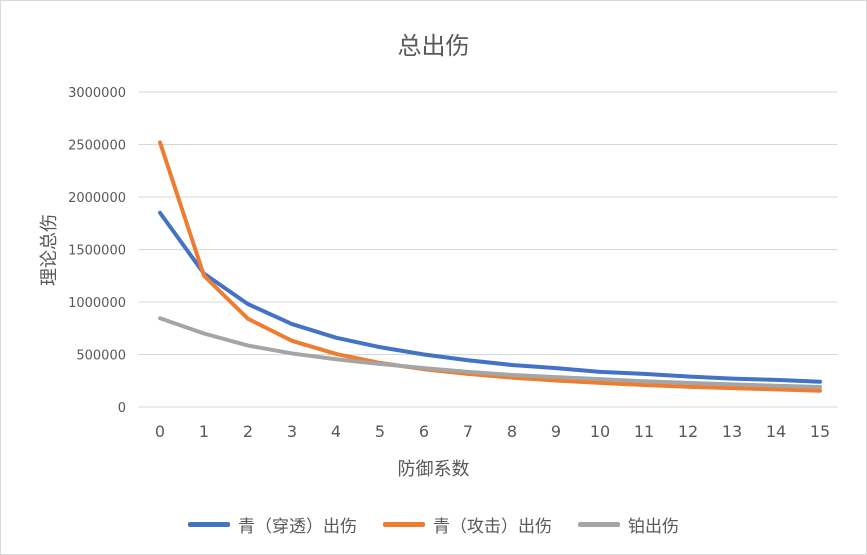 The image size is (867, 555). Describe the element at coordinates (820, 431) in the screenshot. I see `x-tick-label: 15` at that location.